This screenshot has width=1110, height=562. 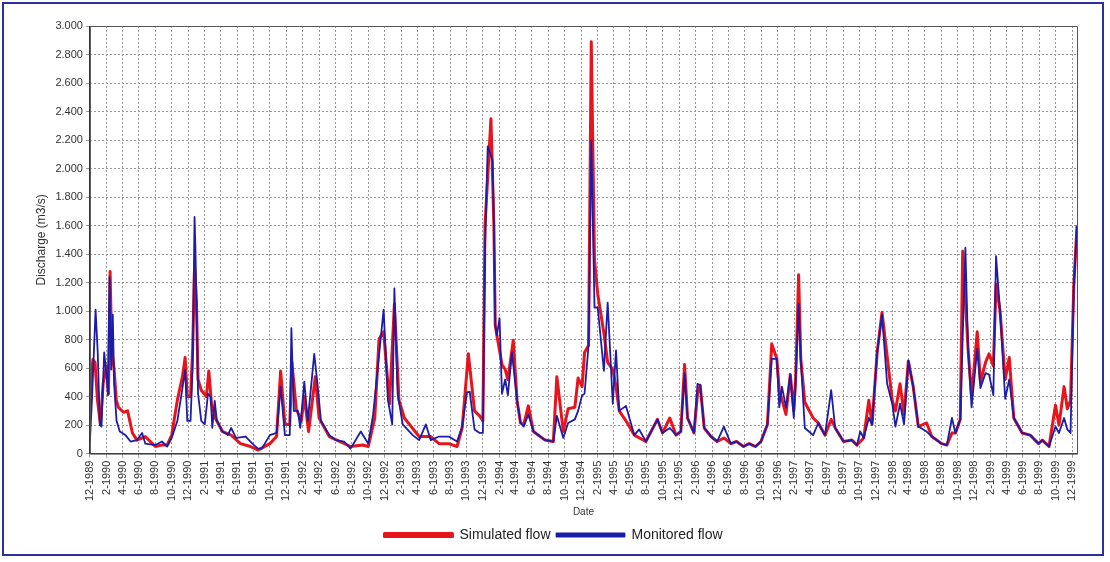 I want to click on x-tick-label: 2-1990, so click(x=105, y=477).